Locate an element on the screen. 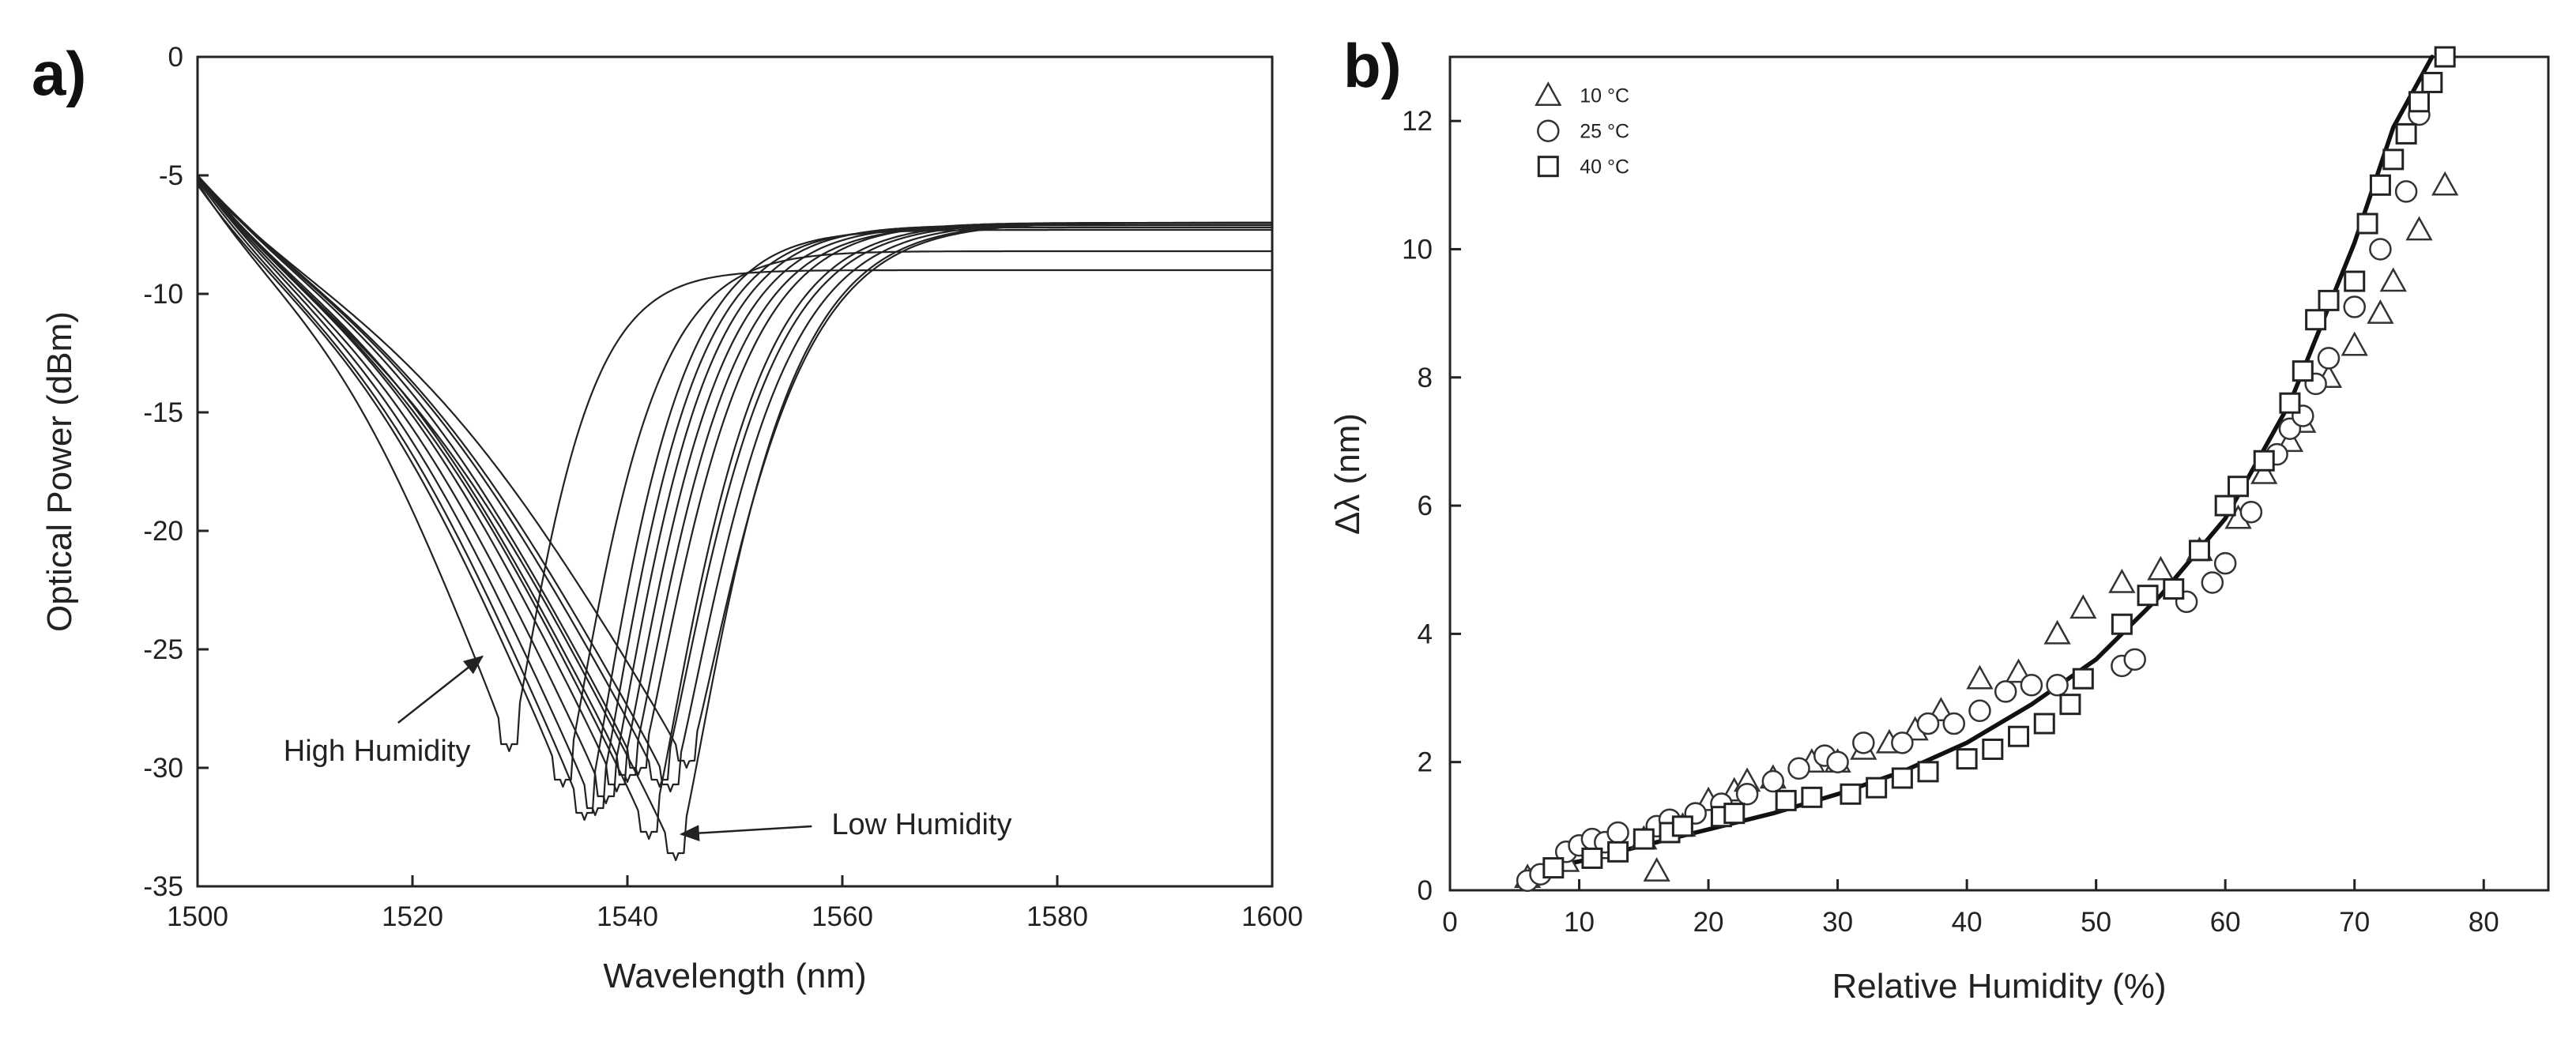 The image size is (2576, 1038). y-tick-label: -30 is located at coordinates (163, 768).